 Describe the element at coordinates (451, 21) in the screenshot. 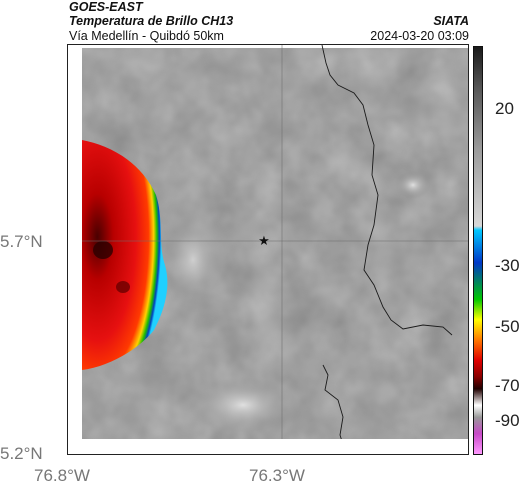

I see `agency-label: SIATA` at that location.